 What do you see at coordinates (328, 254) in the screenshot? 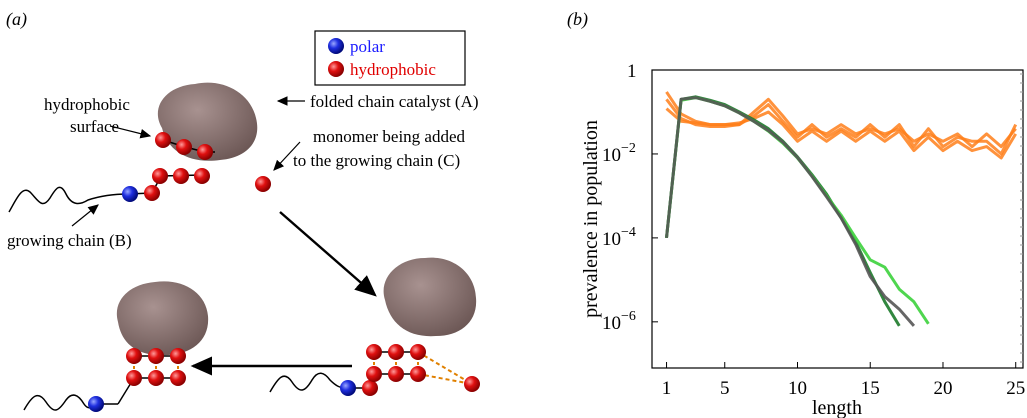
I see `reaction-arrow-step1` at bounding box center [328, 254].